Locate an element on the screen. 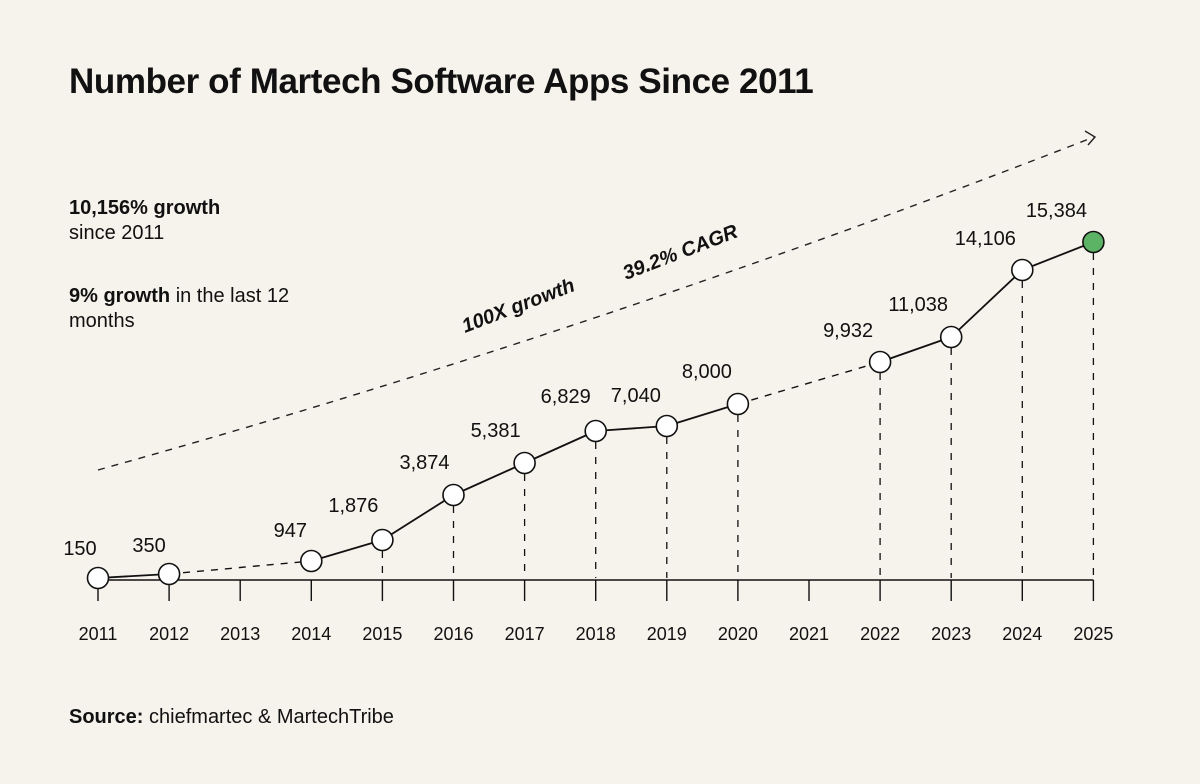 The height and width of the screenshot is (784, 1200). growth-annotation: 100X growth is located at coordinates (518, 306).